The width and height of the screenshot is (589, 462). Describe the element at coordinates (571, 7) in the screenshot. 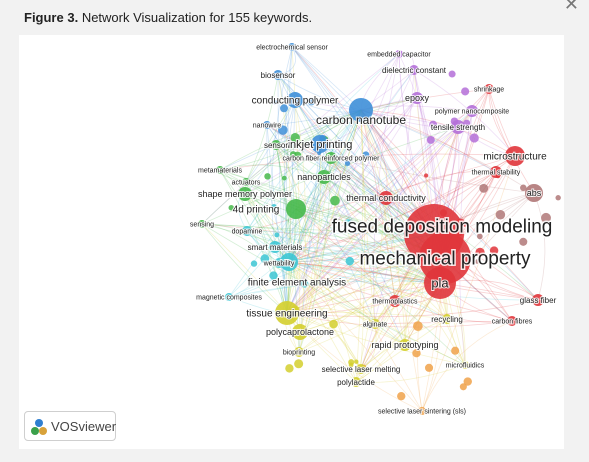

I see `close-icon: ✕` at that location.